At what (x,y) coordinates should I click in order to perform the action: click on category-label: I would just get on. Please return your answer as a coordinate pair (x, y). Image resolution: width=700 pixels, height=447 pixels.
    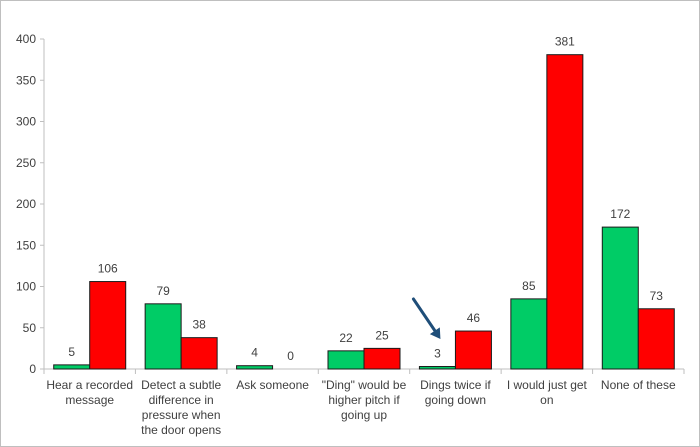
    Looking at the image, I should click on (547, 392).